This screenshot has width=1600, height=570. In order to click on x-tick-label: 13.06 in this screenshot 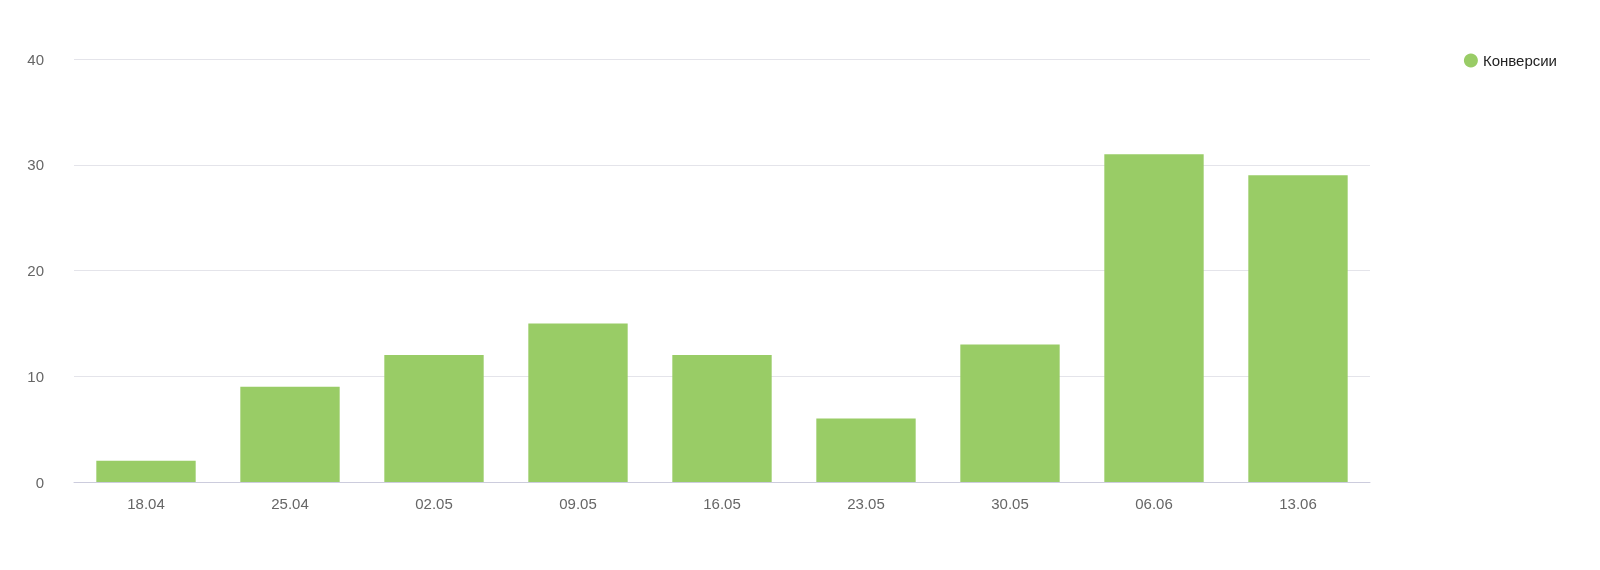, I will do `click(1298, 503)`.